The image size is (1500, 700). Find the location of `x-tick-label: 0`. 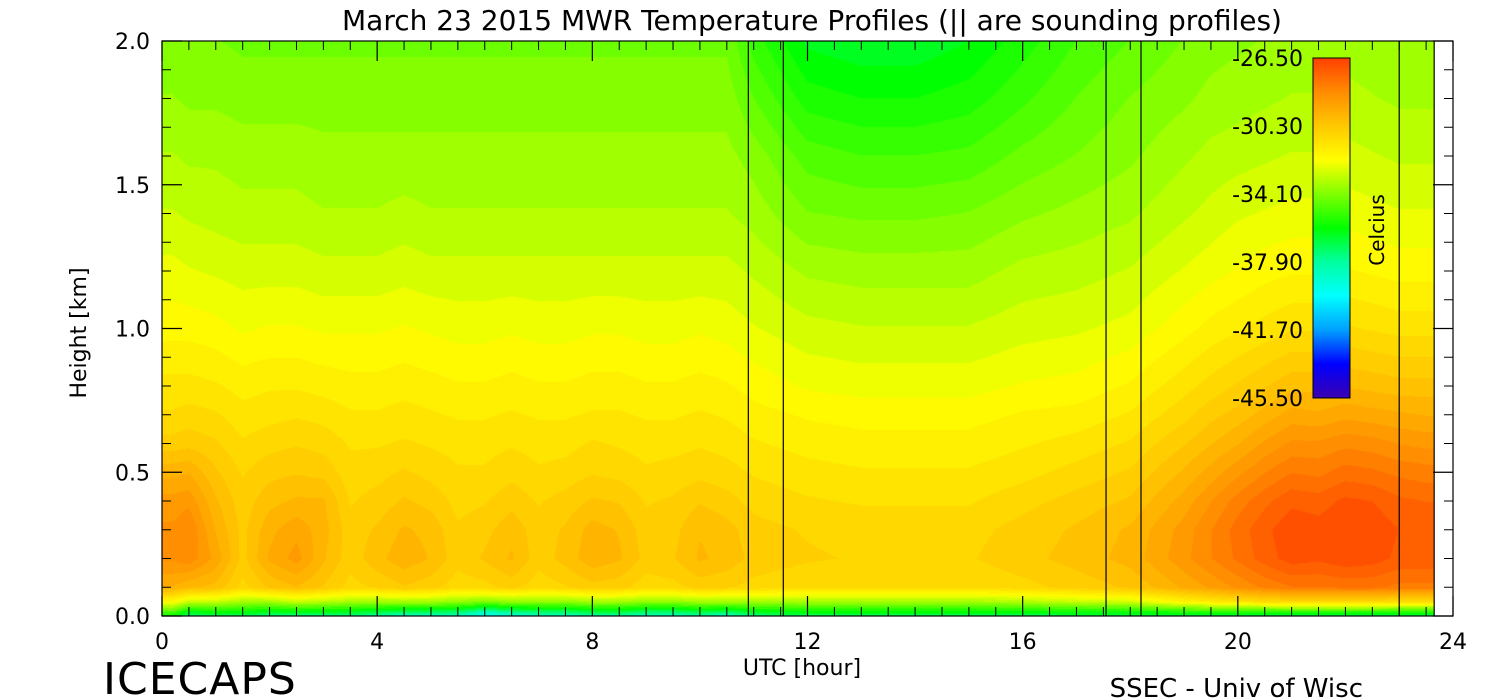

x-tick-label: 0 is located at coordinates (162, 642).